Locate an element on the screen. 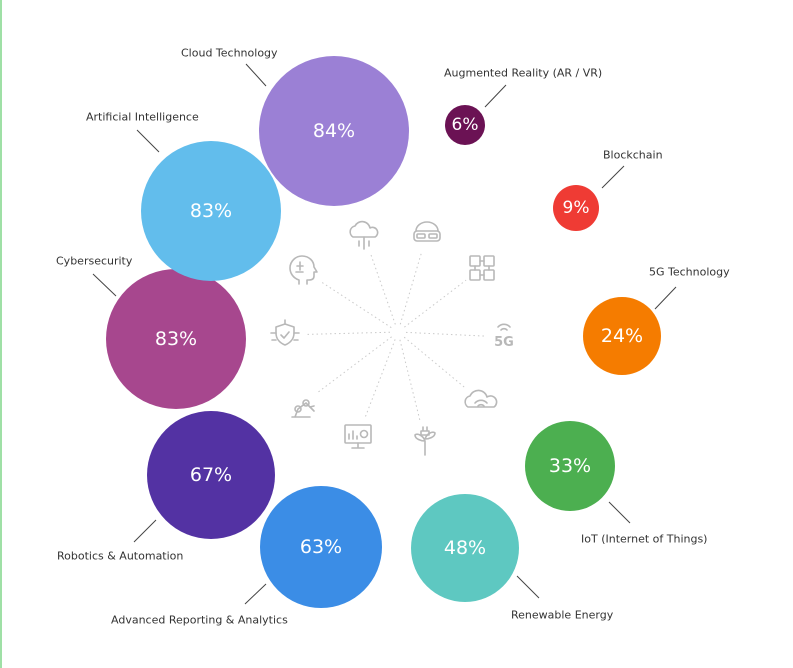 This screenshot has height=668, width=793. bubble-value: 67% is located at coordinates (211, 475).